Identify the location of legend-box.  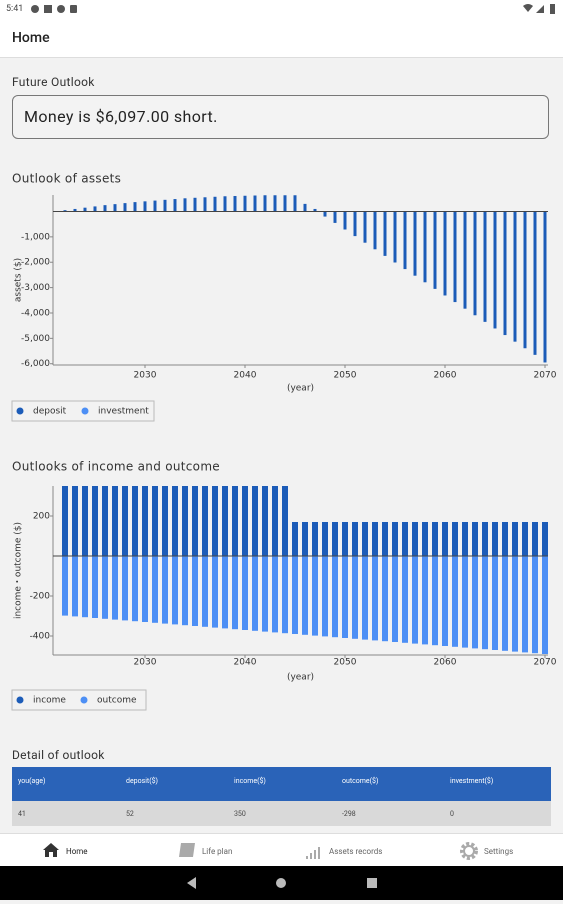
(79, 700).